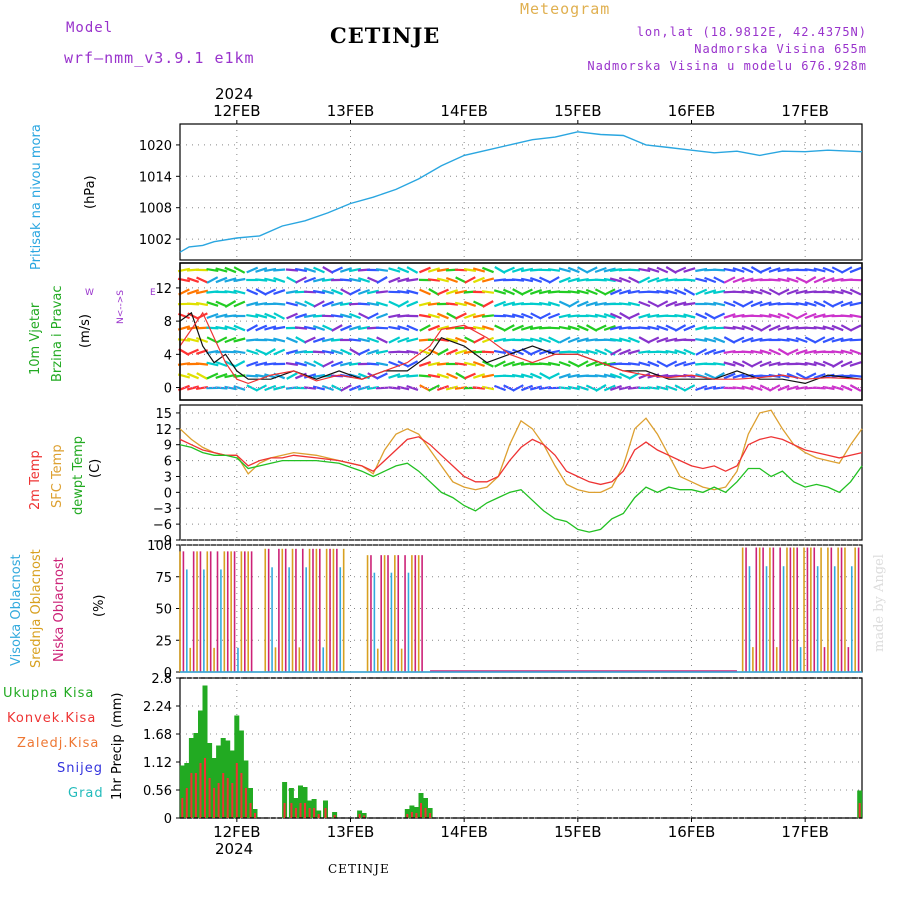 This screenshot has height=900, width=900. Describe the element at coordinates (407, 813) in the screenshot. I see `precip-bar-total` at that location.